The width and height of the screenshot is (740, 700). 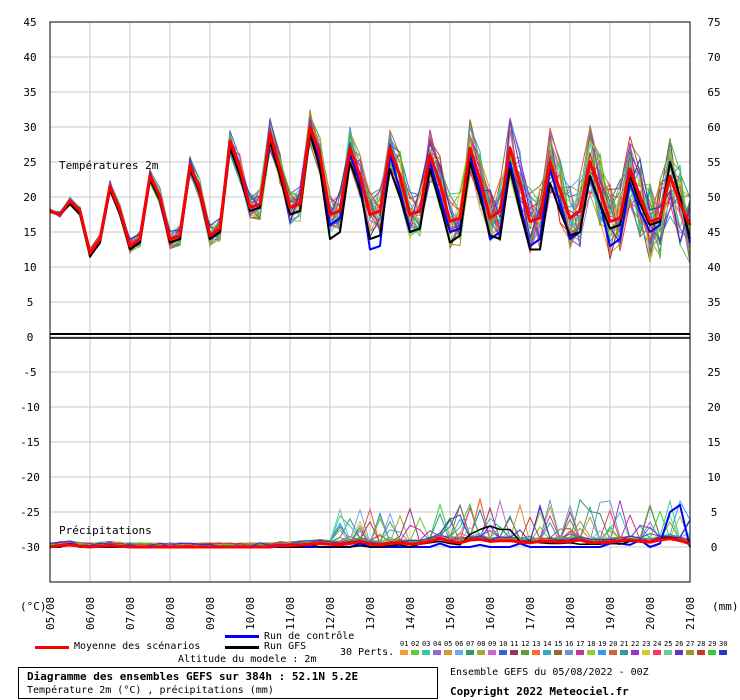 I want to click on y-right-tick-label: 10, so click(x=713, y=477).